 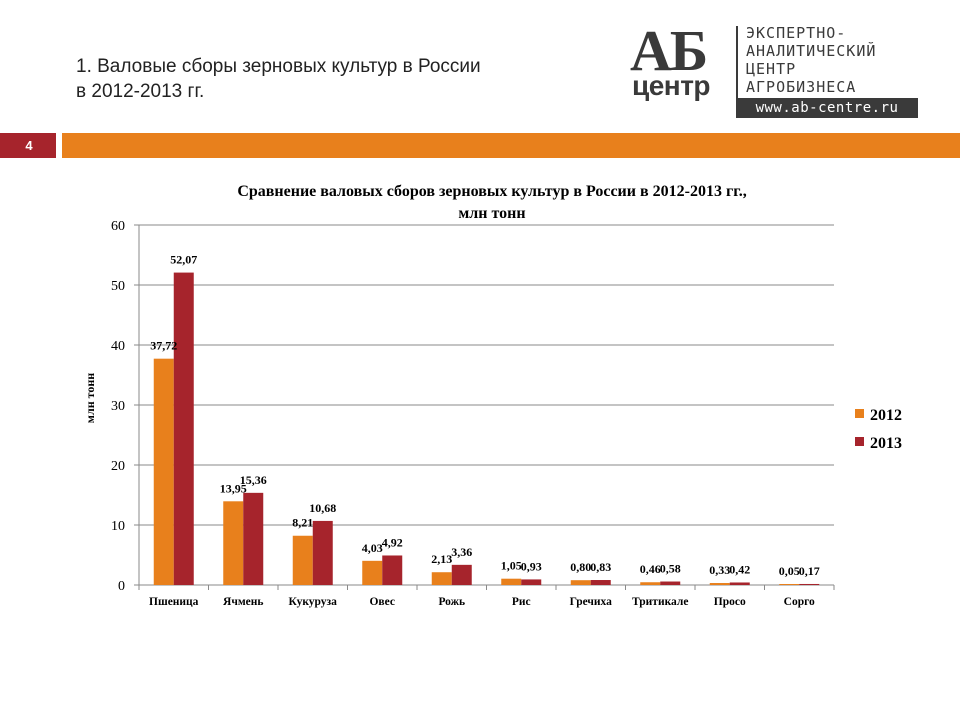 What do you see at coordinates (730, 602) in the screenshot?
I see `x-tick-label: Просо` at bounding box center [730, 602].